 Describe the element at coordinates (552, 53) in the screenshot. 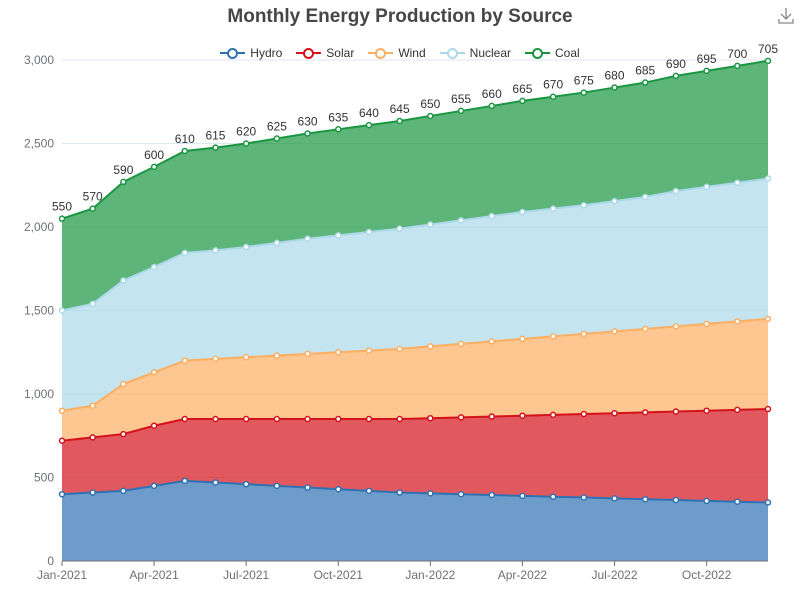

I see `legend-item-coal: Coal` at that location.